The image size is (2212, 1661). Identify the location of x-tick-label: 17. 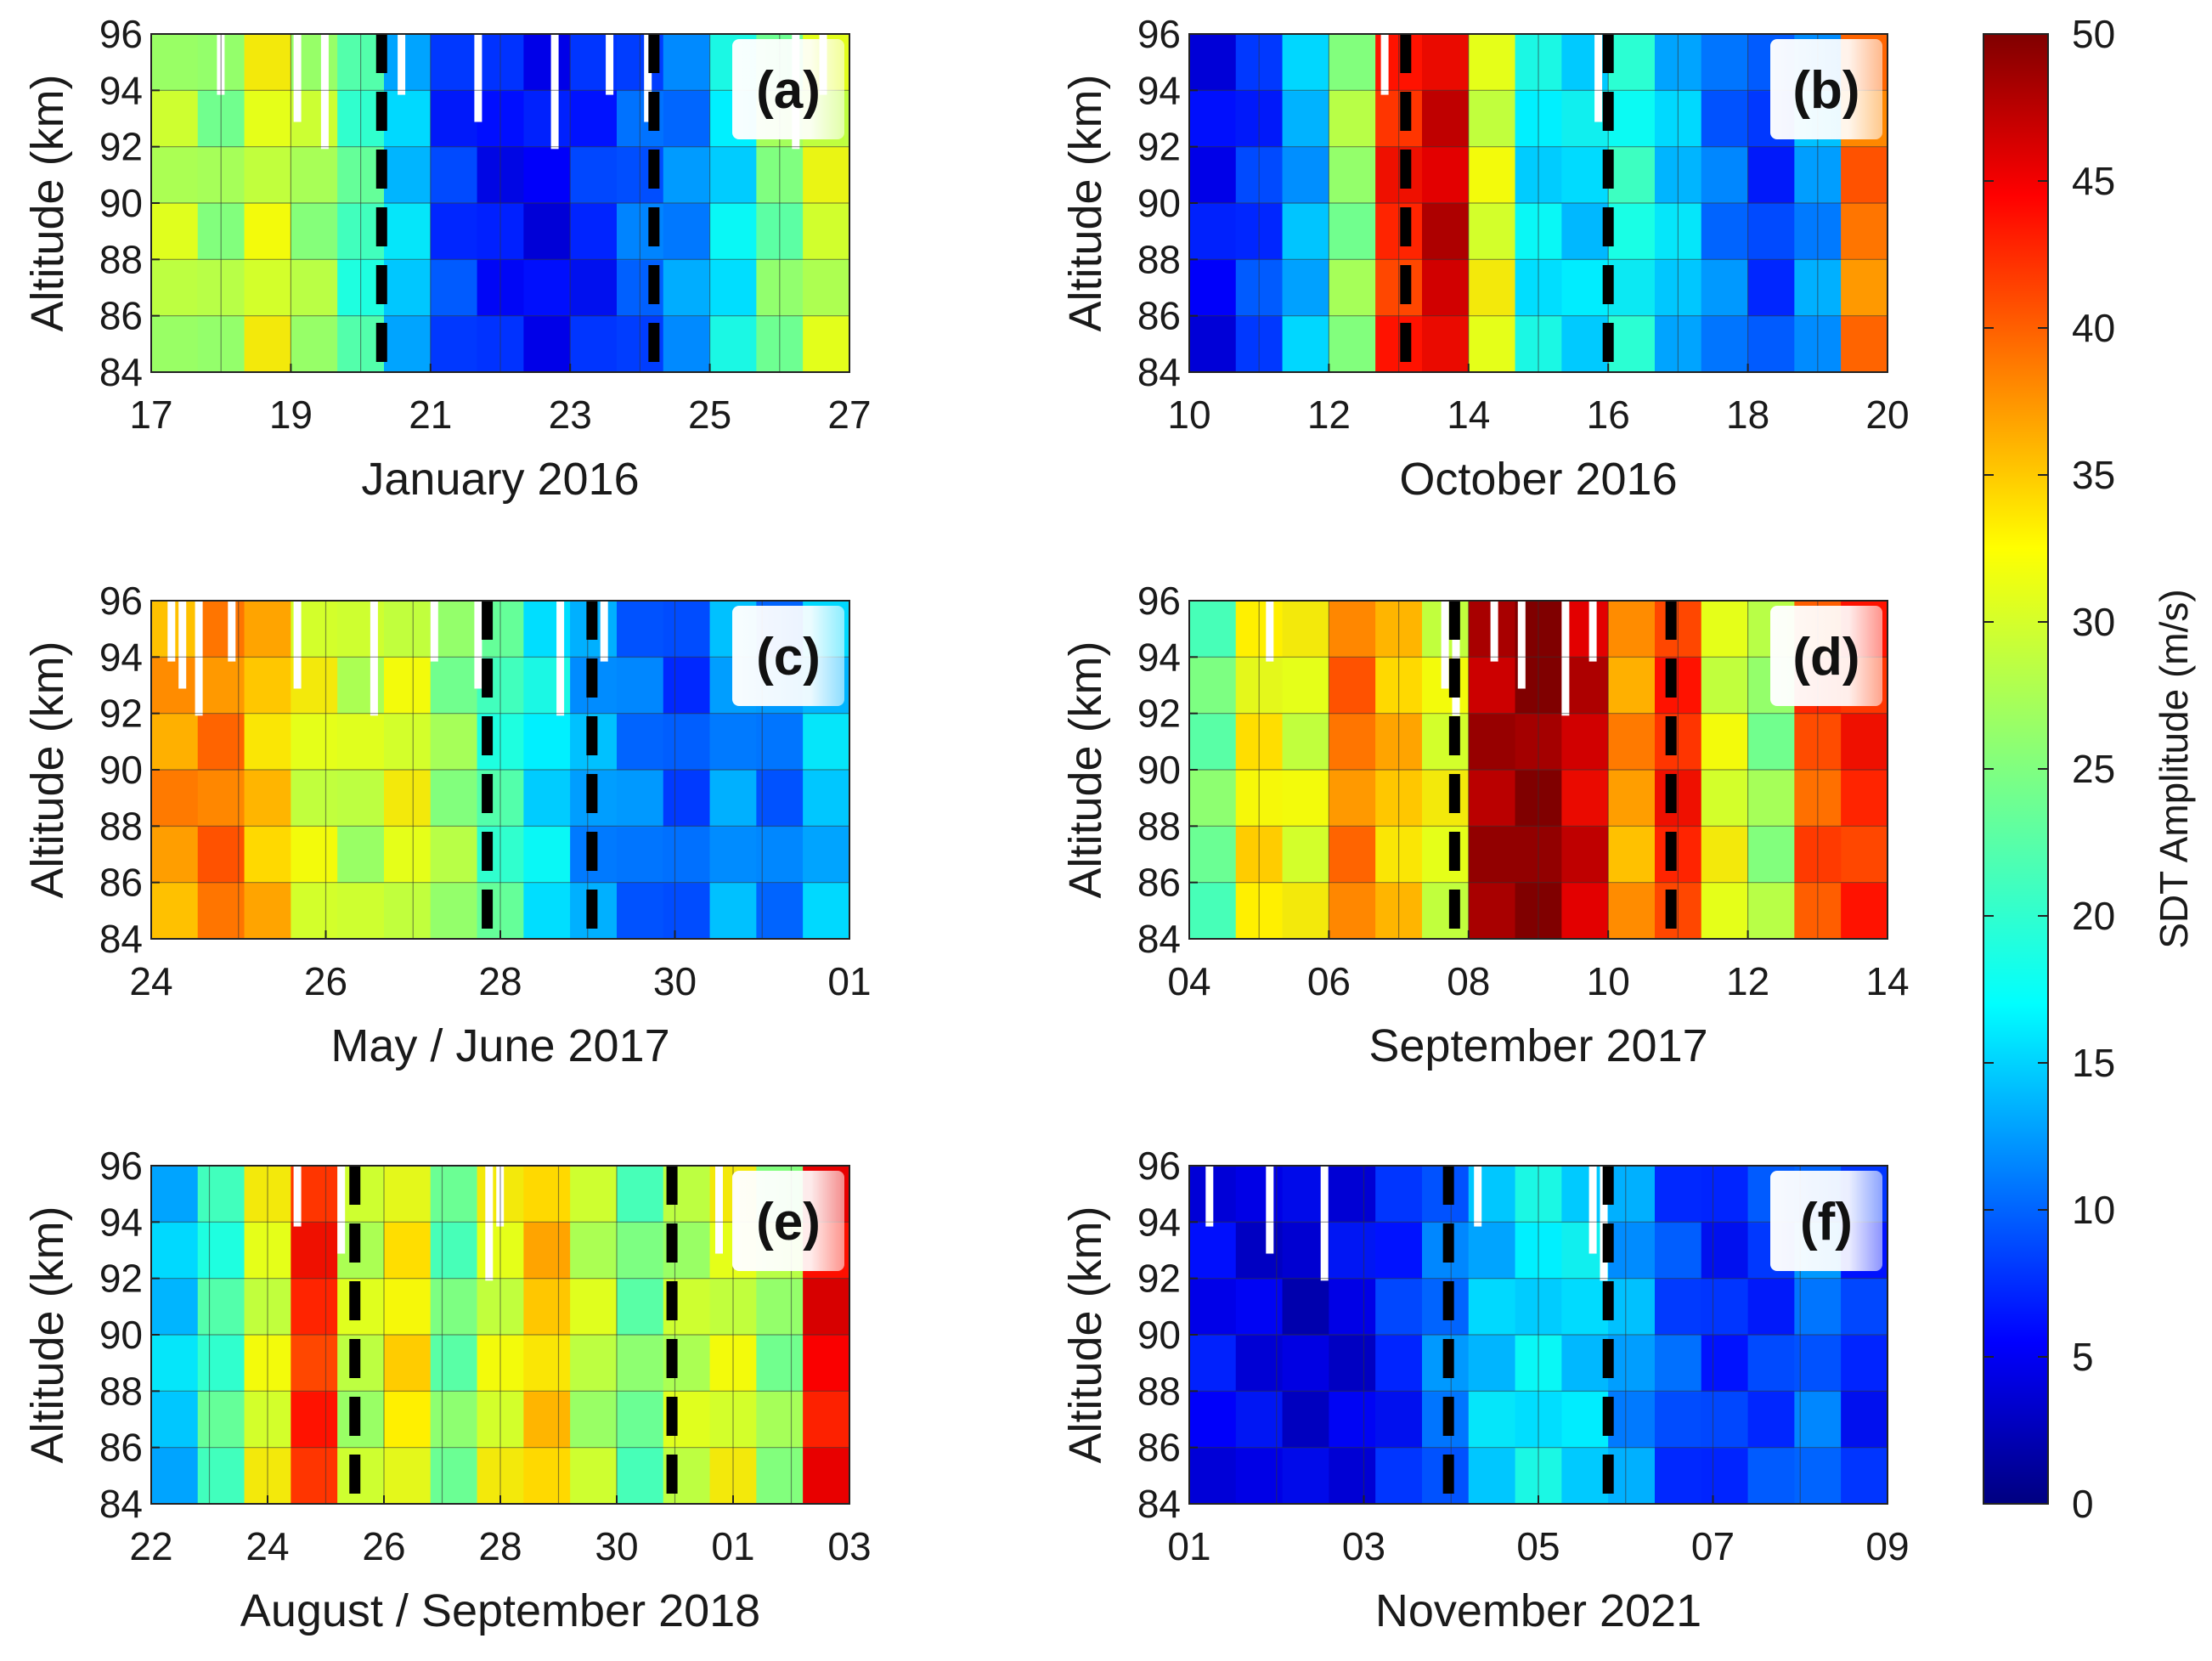
(150, 415).